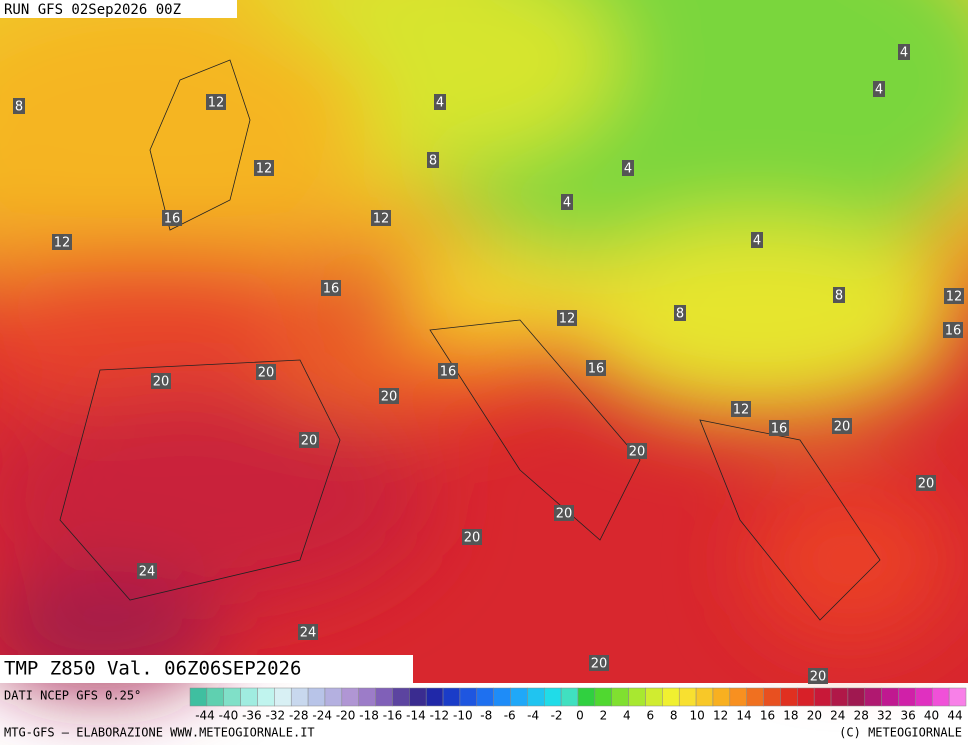 Image resolution: width=968 pixels, height=749 pixels. What do you see at coordinates (322, 716) in the screenshot?
I see `scale-label: -24` at bounding box center [322, 716].